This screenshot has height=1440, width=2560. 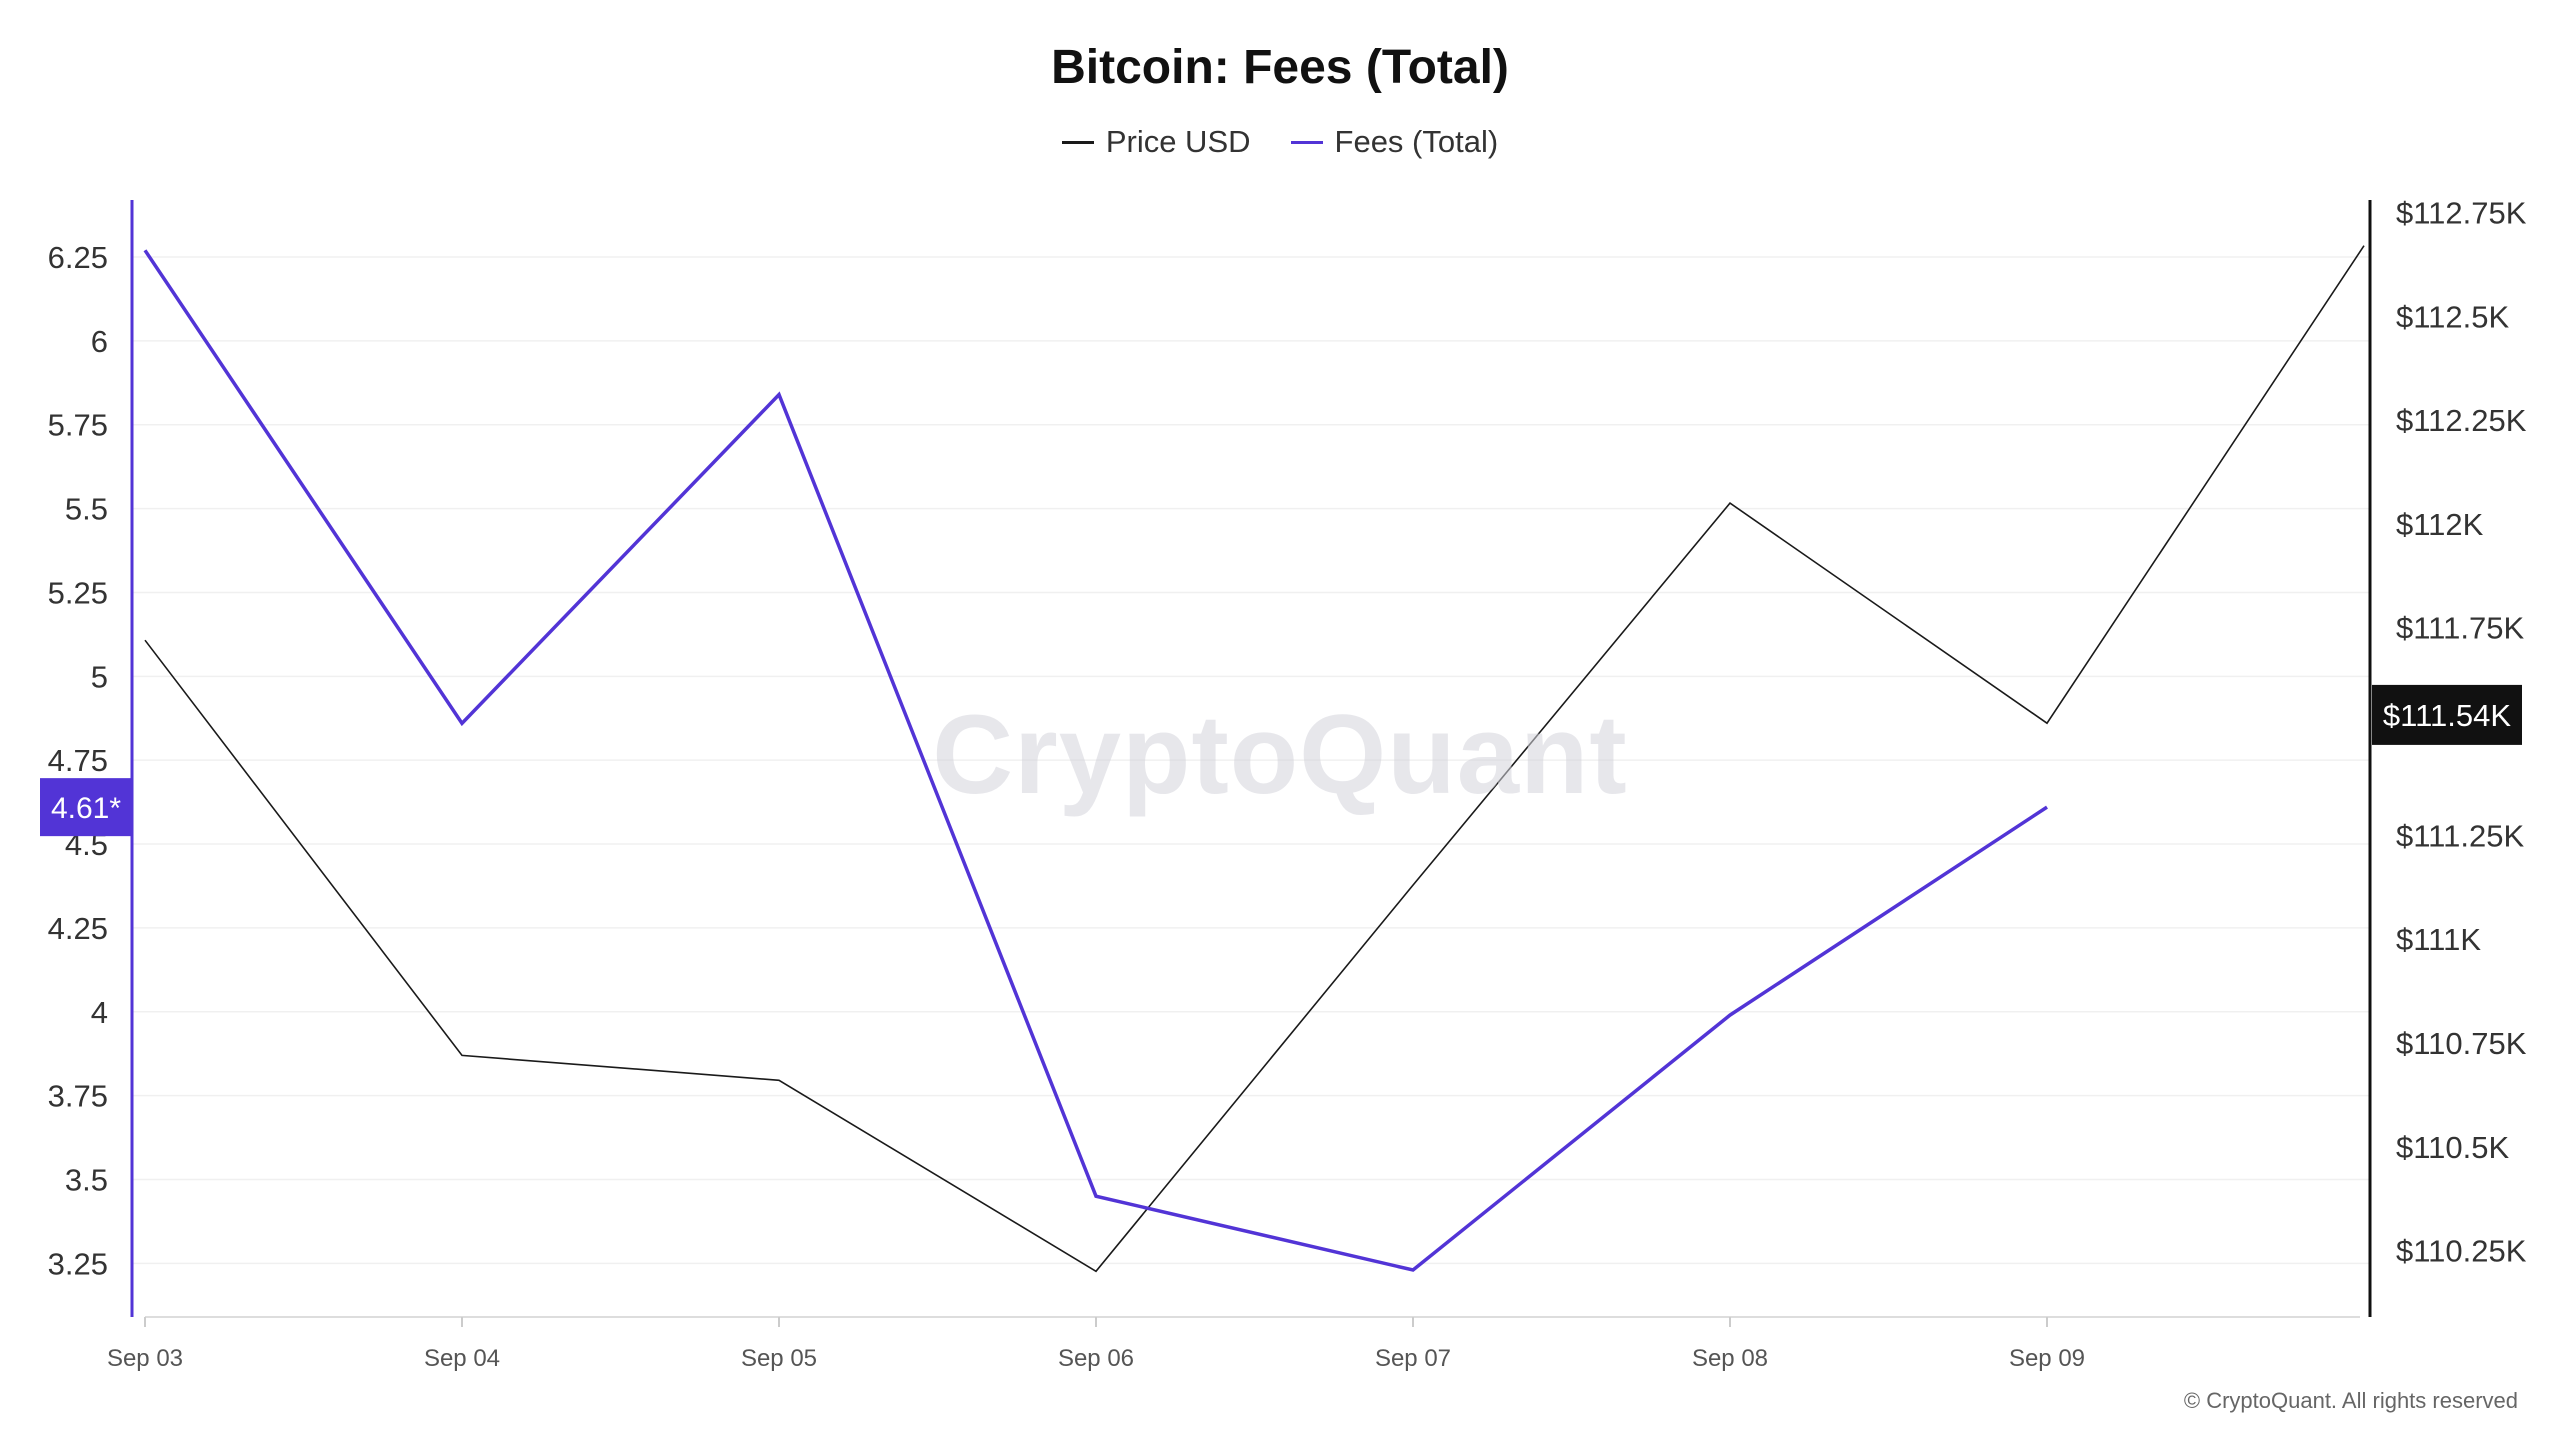 What do you see at coordinates (86, 509) in the screenshot?
I see `left-axis-tick-label: 5.5` at bounding box center [86, 509].